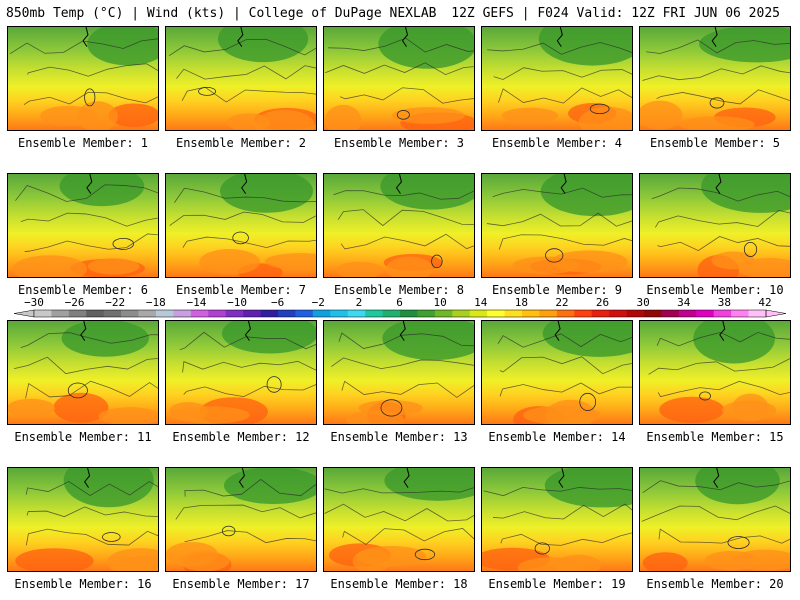  I want to click on member-label-17: Ensemble Member: 17, so click(241, 584).